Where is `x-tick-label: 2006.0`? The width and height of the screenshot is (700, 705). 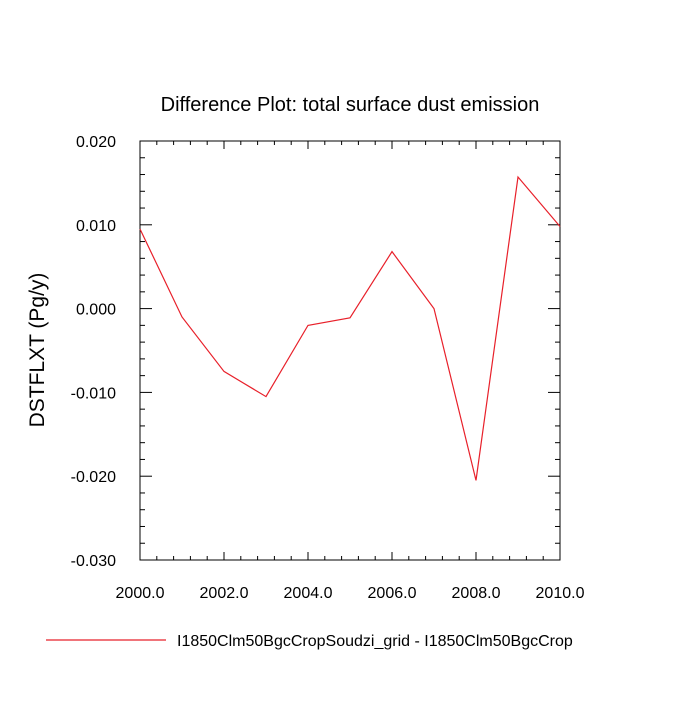
x-tick-label: 2006.0 is located at coordinates (392, 593).